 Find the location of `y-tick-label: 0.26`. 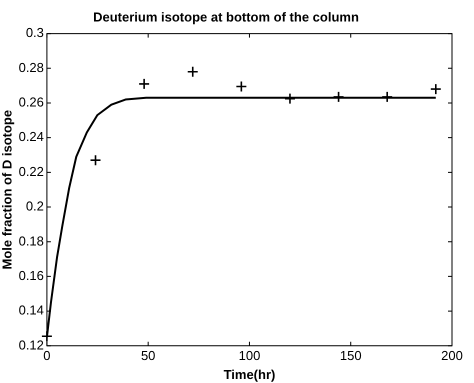

y-tick-label: 0.26 is located at coordinates (31, 102).